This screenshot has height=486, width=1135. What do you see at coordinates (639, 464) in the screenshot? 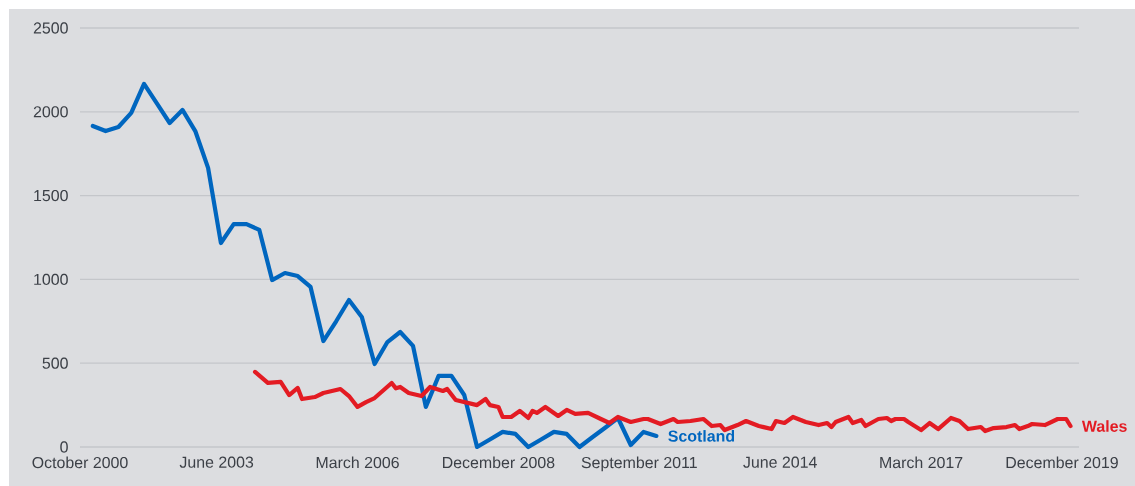
I see `x-tick-label: September 2011` at bounding box center [639, 464].